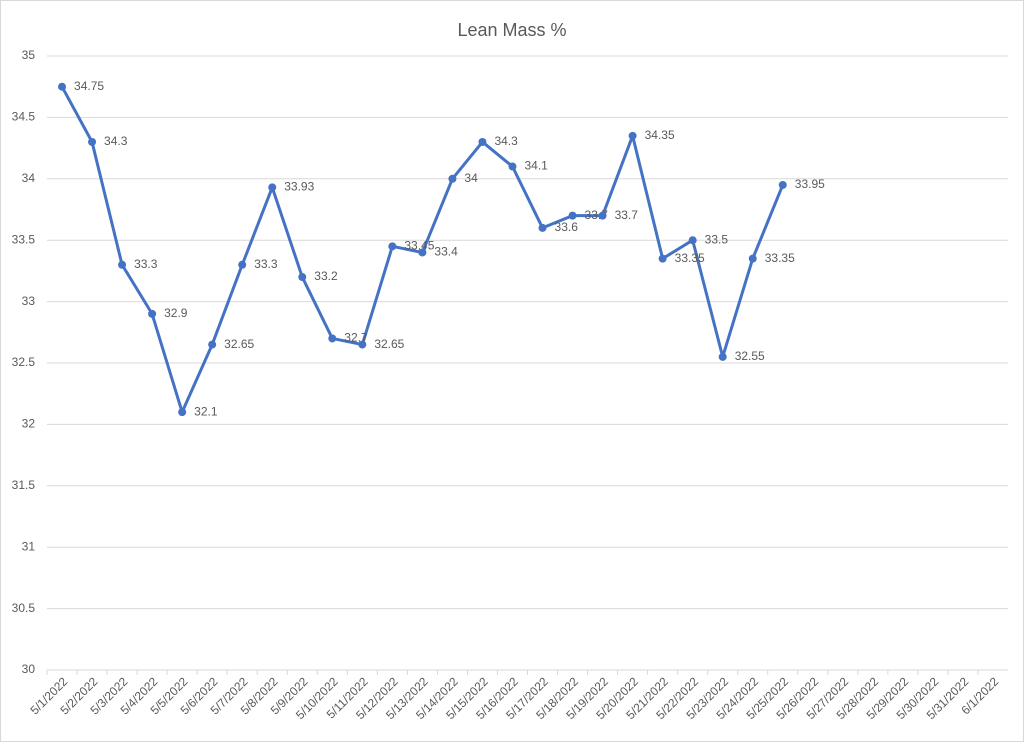 The width and height of the screenshot is (1024, 742). I want to click on y-tick-label: 33, so click(29, 301).